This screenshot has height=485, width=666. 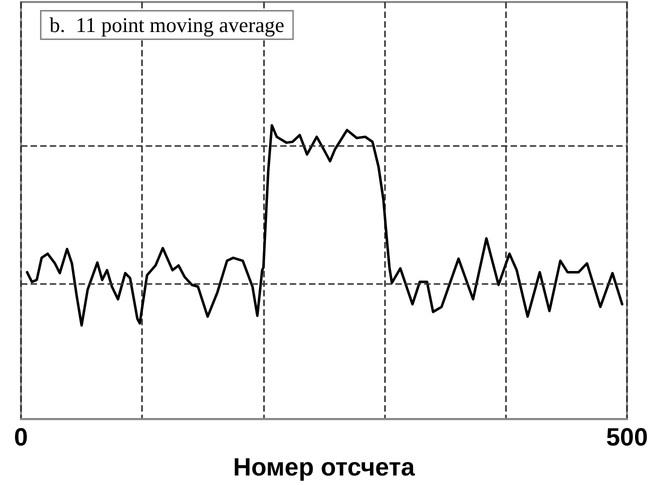 I want to click on x-tick-label: 500, so click(x=627, y=438).